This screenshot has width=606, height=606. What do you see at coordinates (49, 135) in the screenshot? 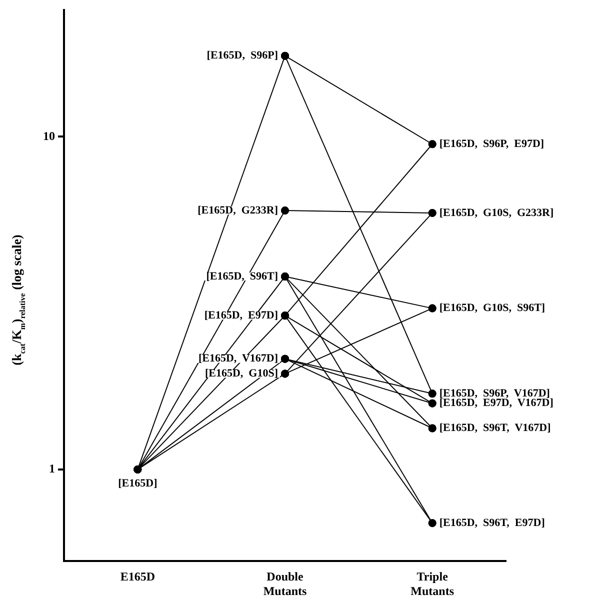
I see `y-tick-label: 10` at bounding box center [49, 135].